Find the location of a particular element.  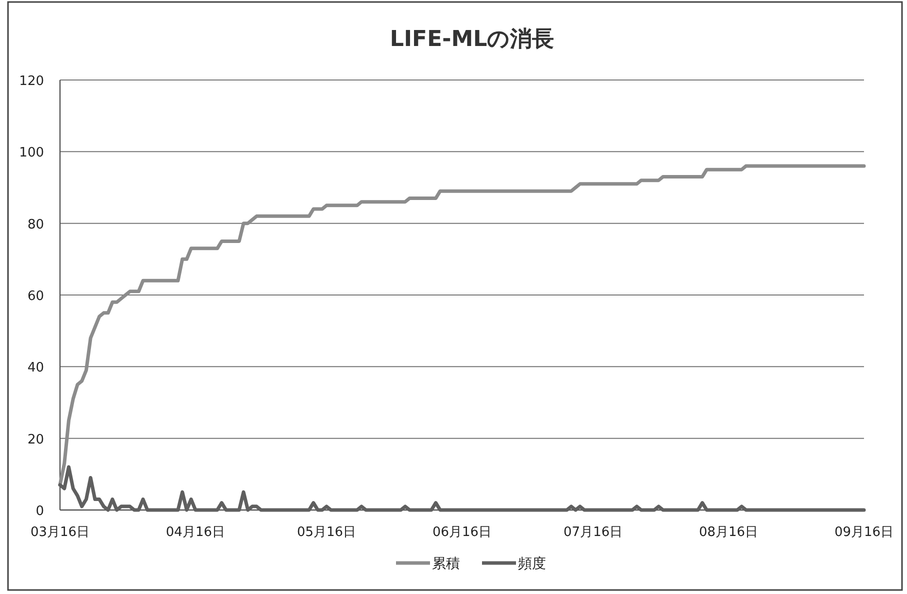

y-tick-label: 40 is located at coordinates (35, 368).